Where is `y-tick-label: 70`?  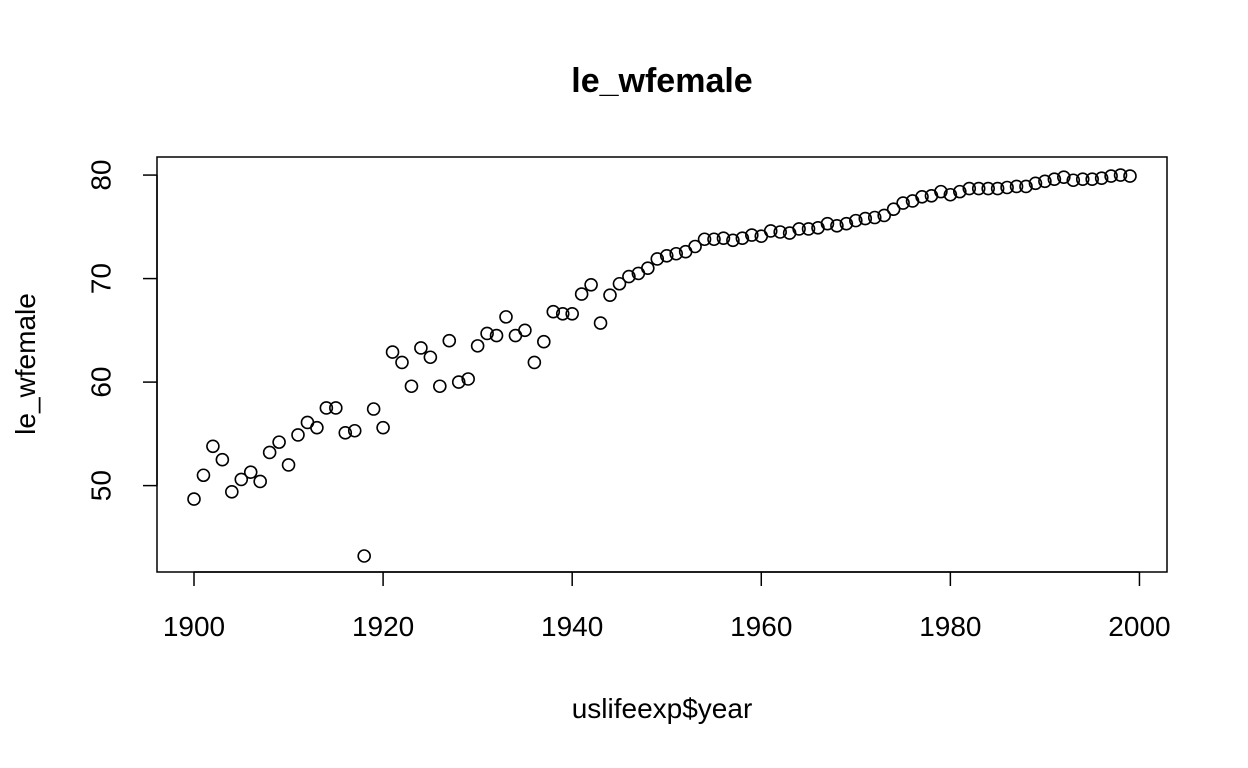
y-tick-label: 70 is located at coordinates (101, 278).